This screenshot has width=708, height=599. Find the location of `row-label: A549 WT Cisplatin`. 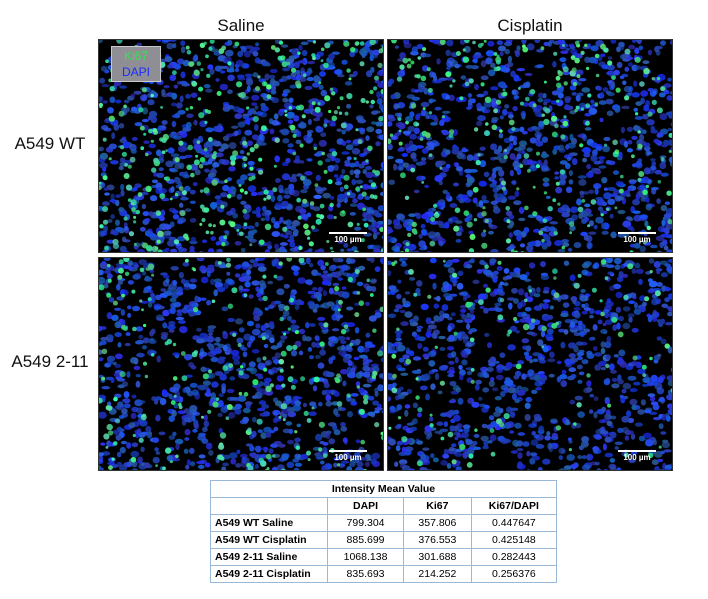

row-label: A549 WT Cisplatin is located at coordinates (269, 540).